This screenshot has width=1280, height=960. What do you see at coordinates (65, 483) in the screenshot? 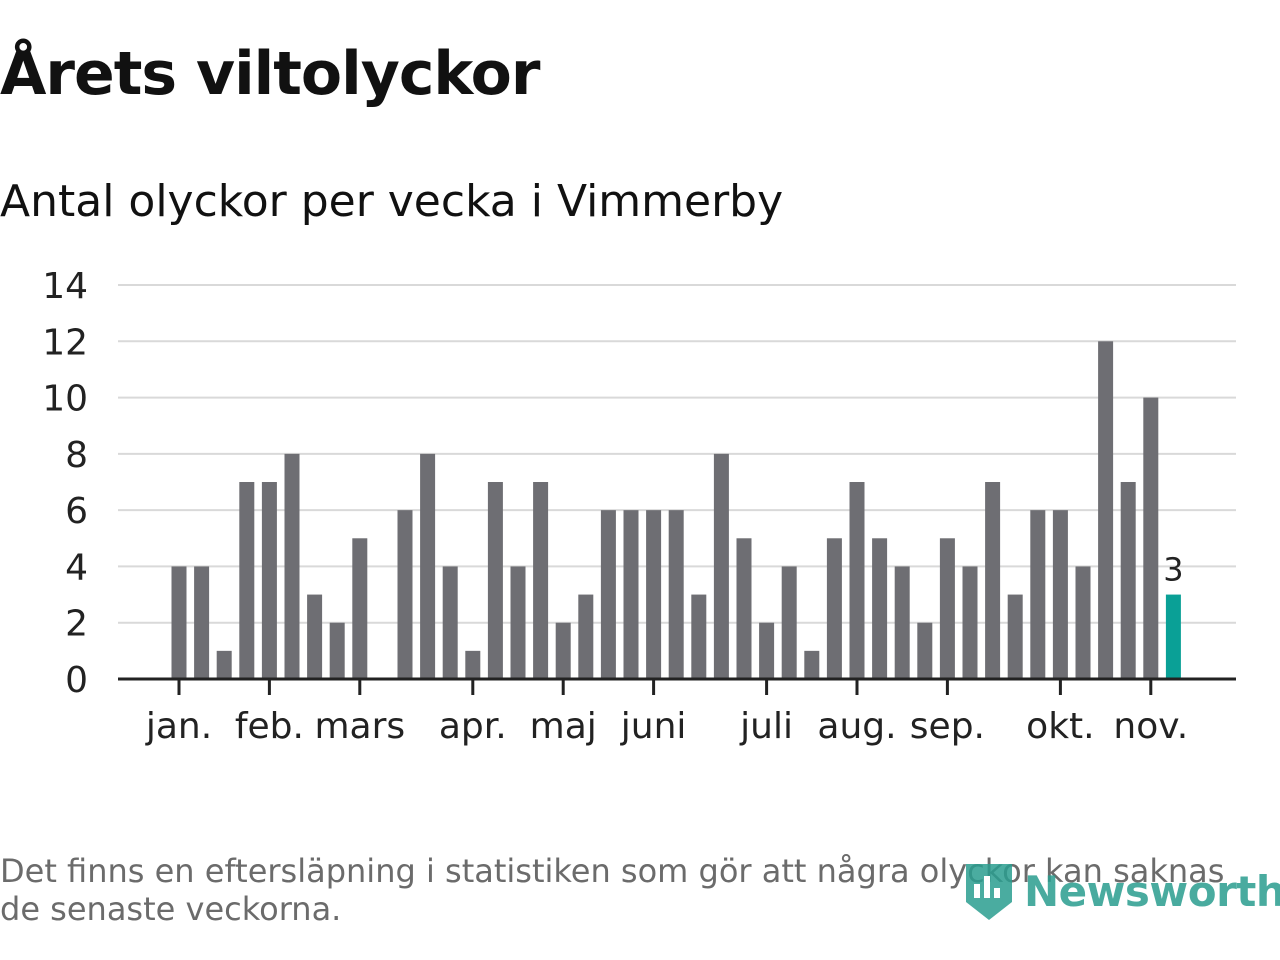
I see `y-axis-tick-labels: 0 2 4 6 8 10 12 14` at bounding box center [65, 483].